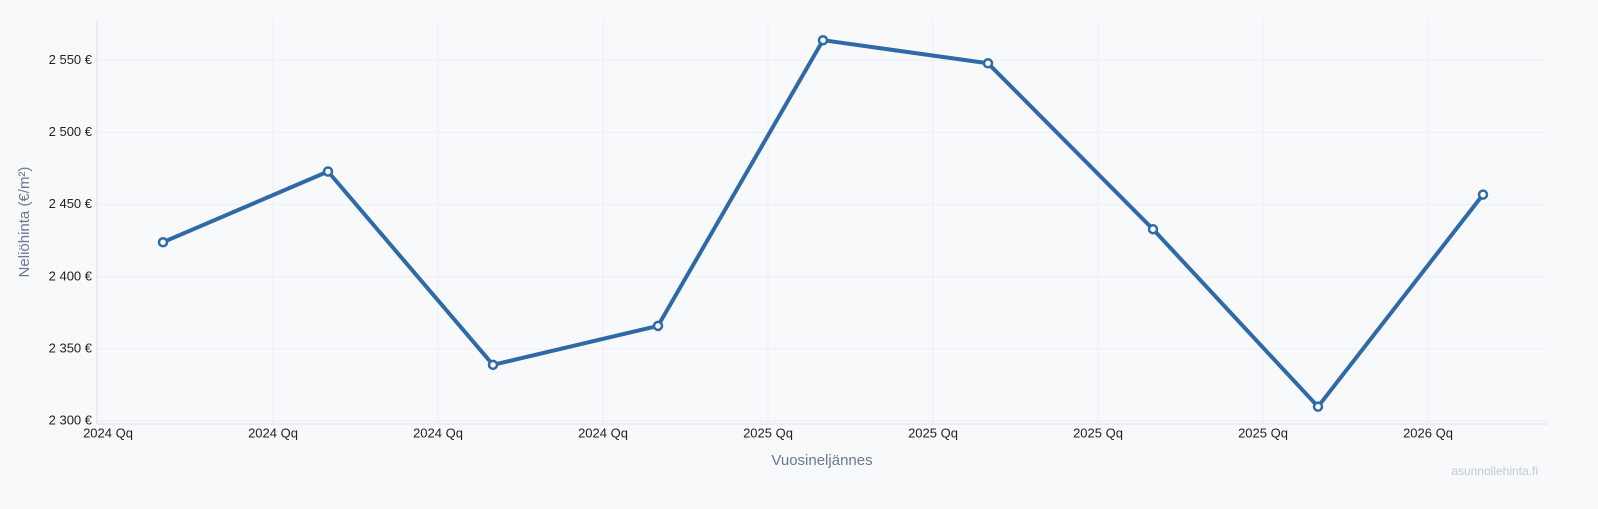 The height and width of the screenshot is (509, 1598). Describe the element at coordinates (24, 222) in the screenshot. I see `y-axis-title: Neliöhinta (€/m²)` at that location.